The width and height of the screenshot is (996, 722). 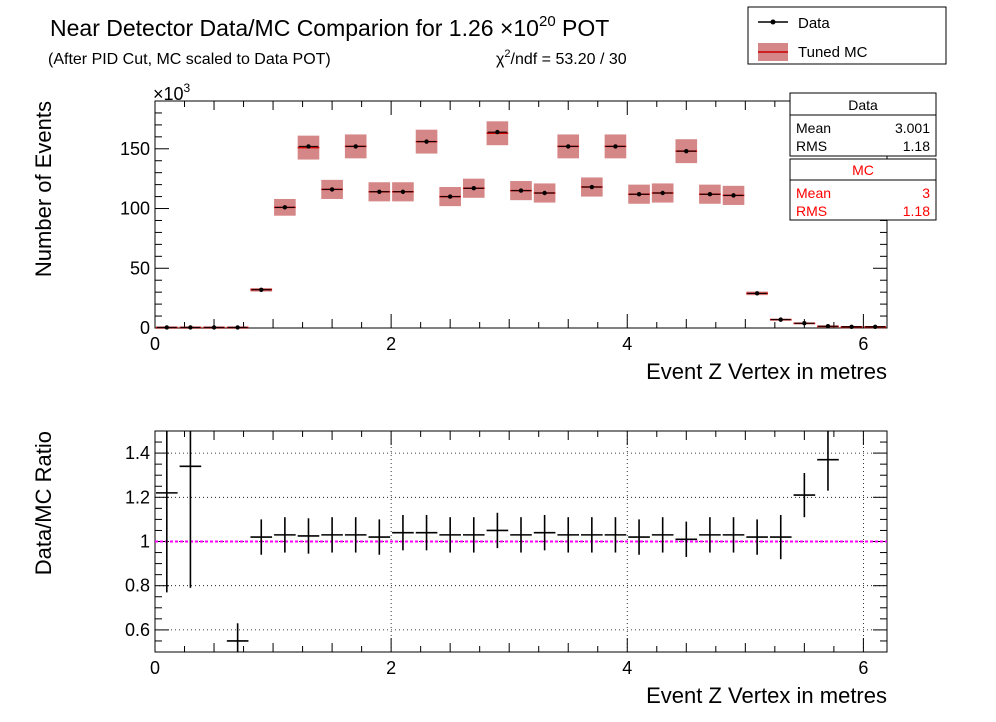 I want to click on stats-box-mc: MC Mean 3 RMS 1.18, so click(x=863, y=189).